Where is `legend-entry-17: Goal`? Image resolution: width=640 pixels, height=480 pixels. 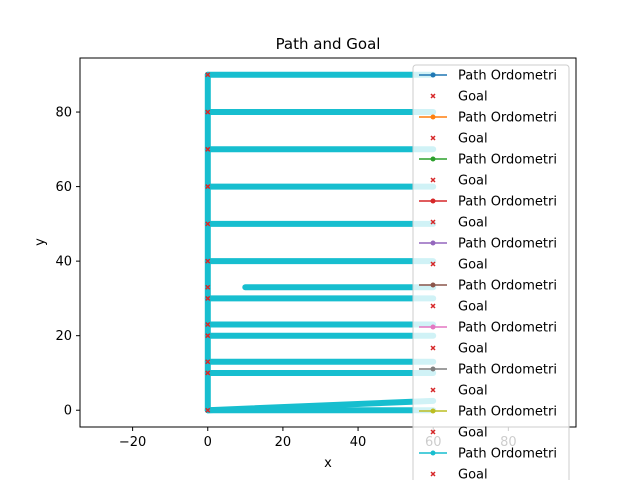
legend-entry-17: Goal is located at coordinates (459, 433).